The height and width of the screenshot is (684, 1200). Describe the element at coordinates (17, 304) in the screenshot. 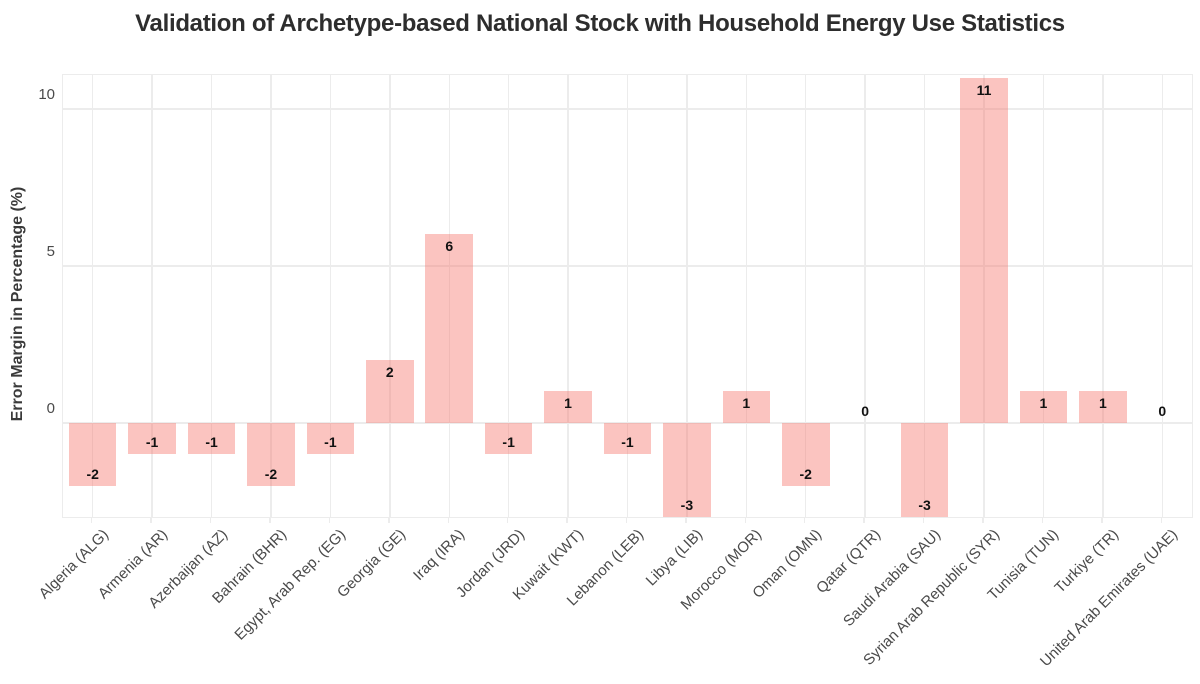

I see `y-axis-title: Error Margin in Percentage (%)` at that location.